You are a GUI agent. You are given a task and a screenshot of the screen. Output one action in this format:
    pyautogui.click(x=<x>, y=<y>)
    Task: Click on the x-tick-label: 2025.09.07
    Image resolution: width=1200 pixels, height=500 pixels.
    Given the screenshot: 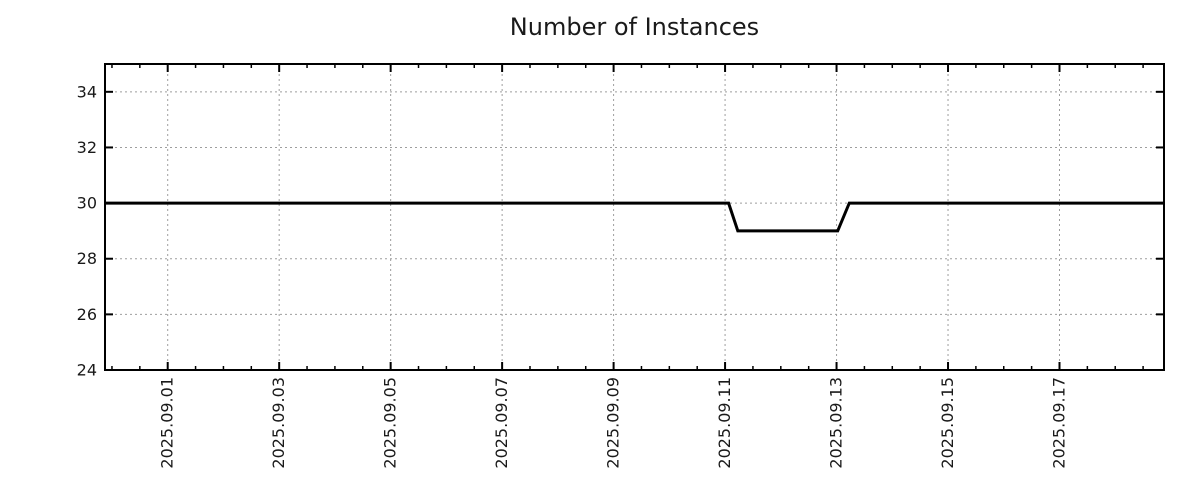 What is the action you would take?
    pyautogui.click(x=501, y=423)
    